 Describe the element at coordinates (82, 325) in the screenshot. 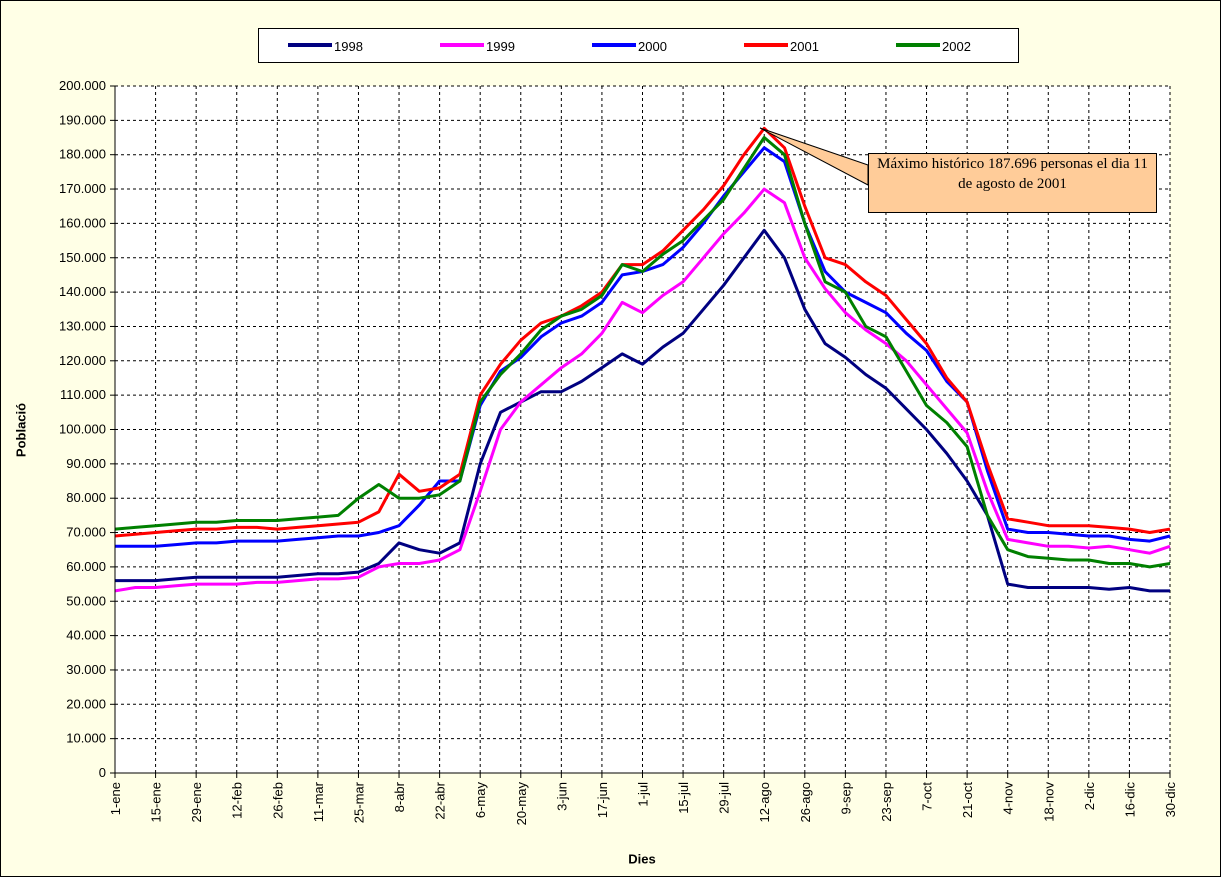

I see `y-tick-label: 130.000` at that location.